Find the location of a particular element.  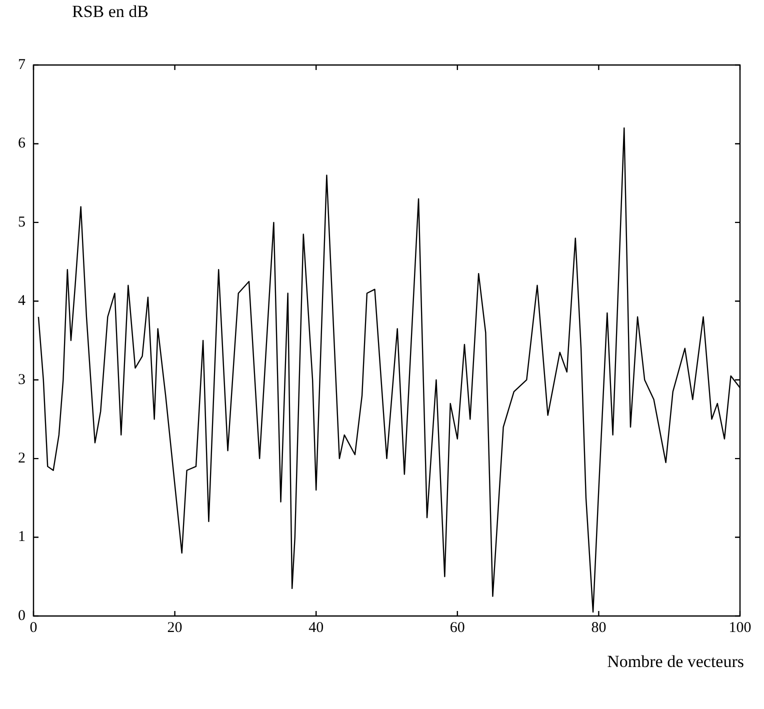

y-tick-label: 1 is located at coordinates (22, 537).